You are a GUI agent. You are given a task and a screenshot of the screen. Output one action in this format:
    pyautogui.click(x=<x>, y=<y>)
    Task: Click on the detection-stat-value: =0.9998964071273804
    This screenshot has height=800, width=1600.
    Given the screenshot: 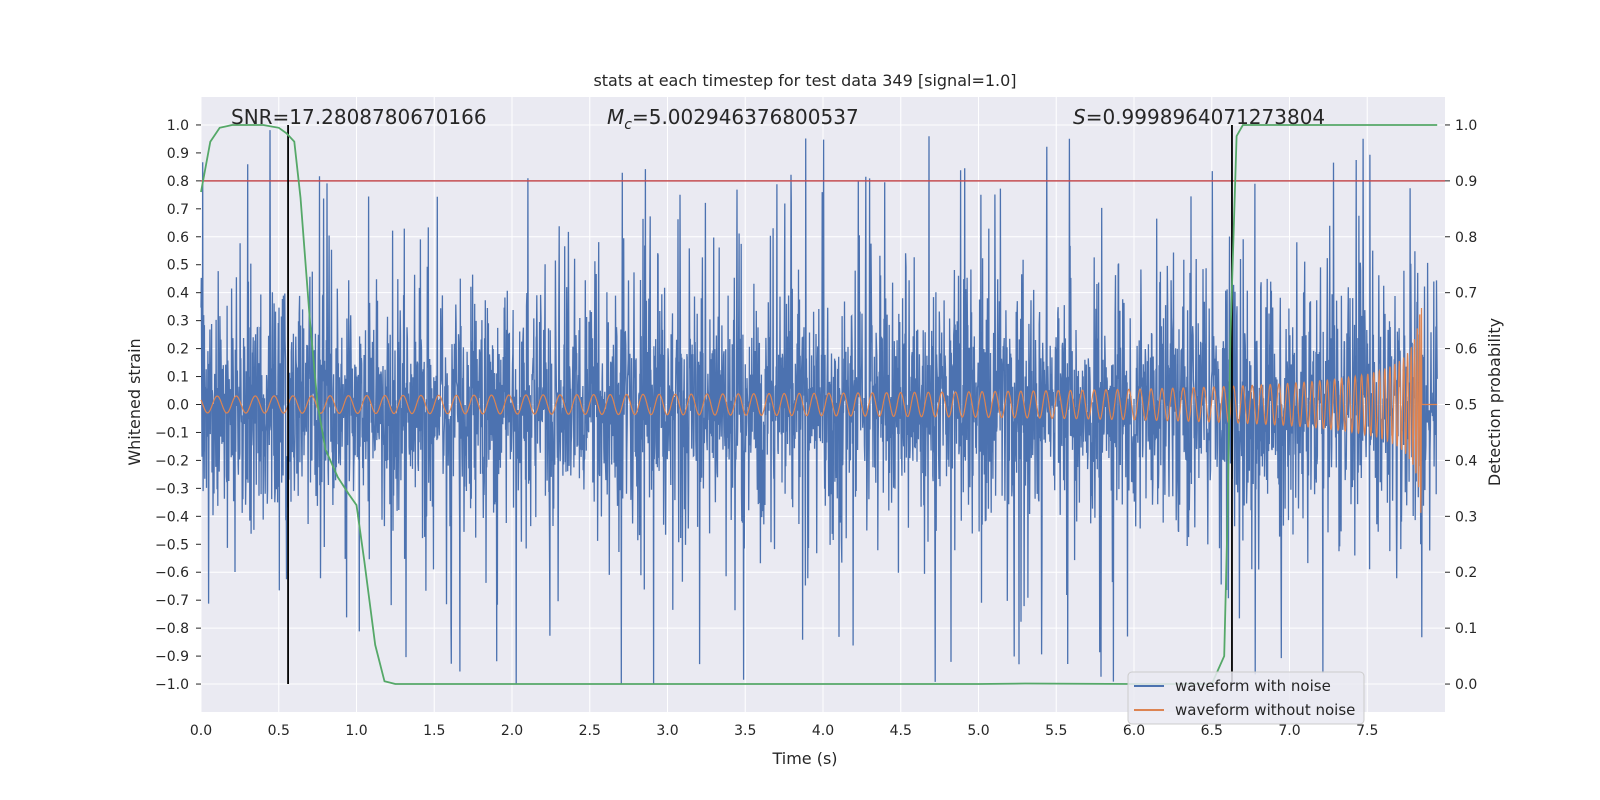 What is the action you would take?
    pyautogui.click(x=1205, y=117)
    